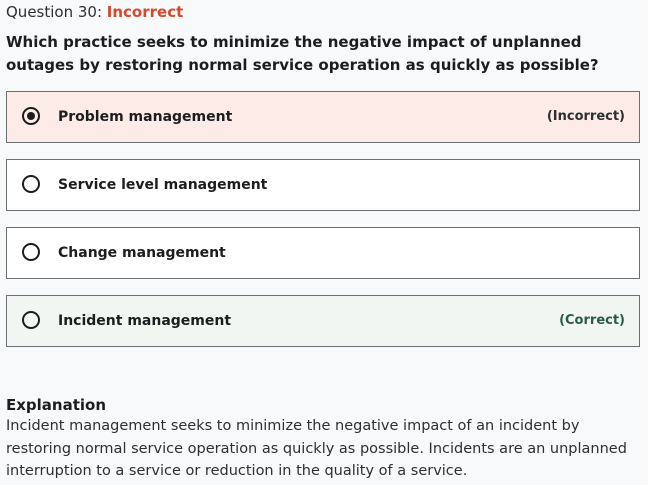 Image resolution: width=648 pixels, height=485 pixels. Describe the element at coordinates (323, 117) in the screenshot. I see `answer-option-problem-management: Problem management (Incorrect)` at that location.